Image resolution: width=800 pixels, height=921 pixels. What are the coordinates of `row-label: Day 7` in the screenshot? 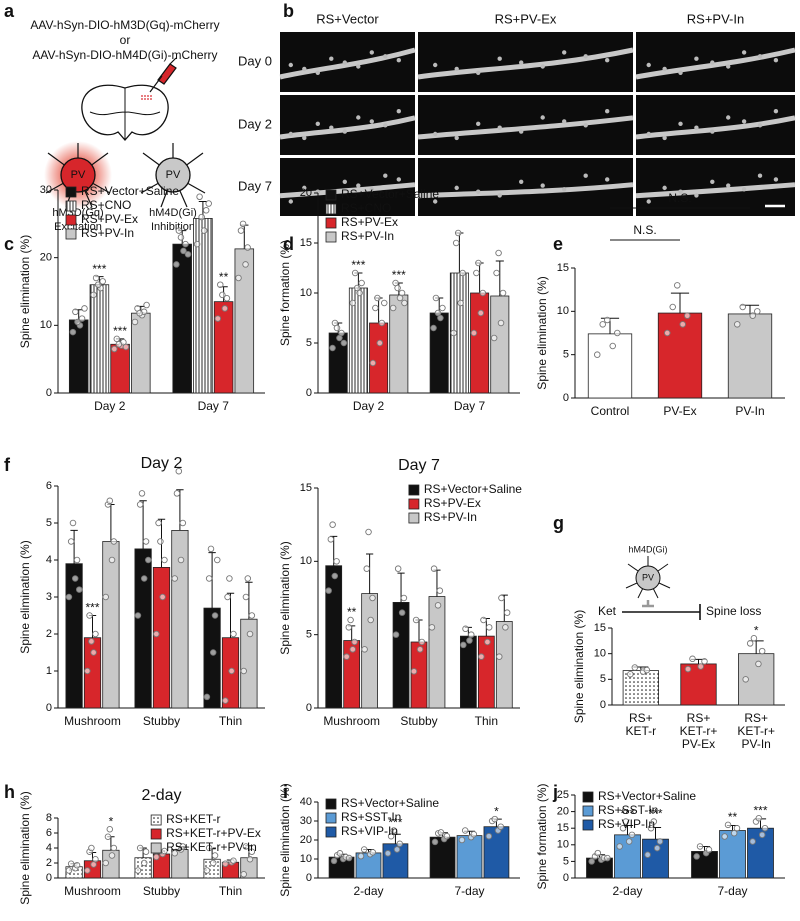 It's located at (255, 185).